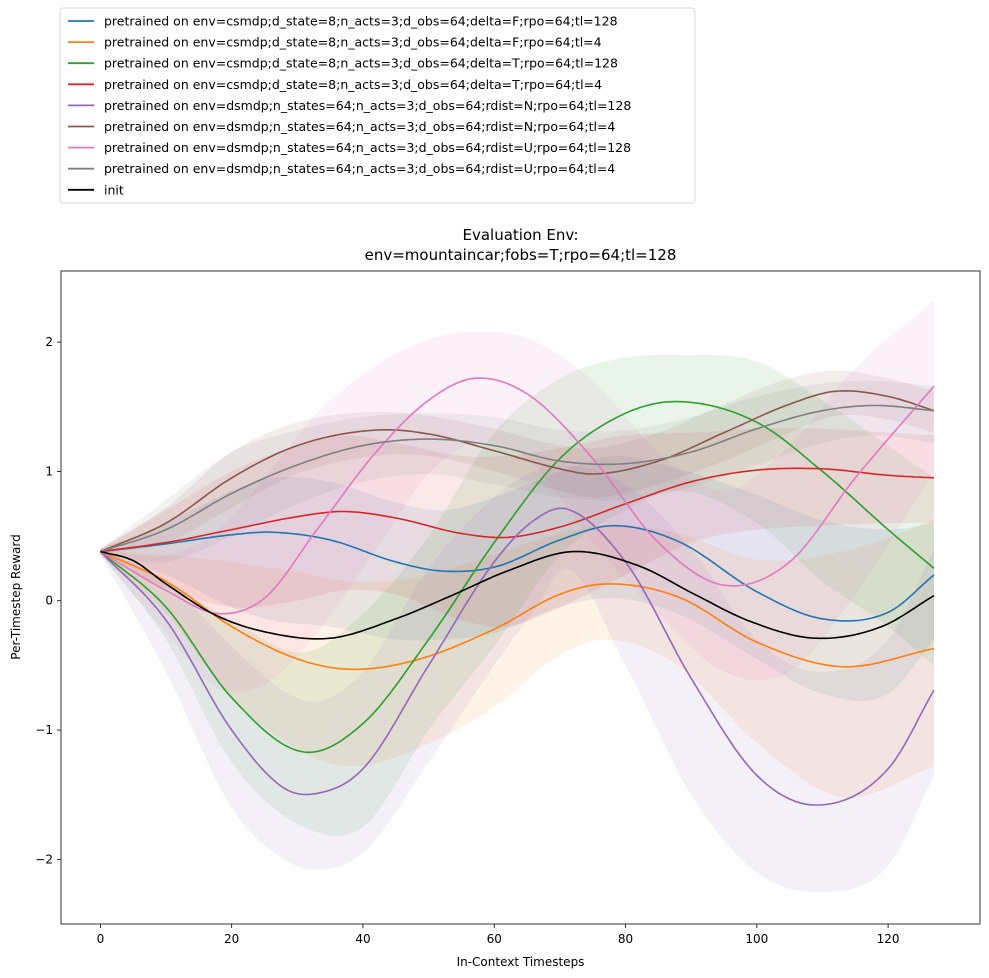  I want to click on x-axis-label: In-Context Timesteps, so click(521, 962).